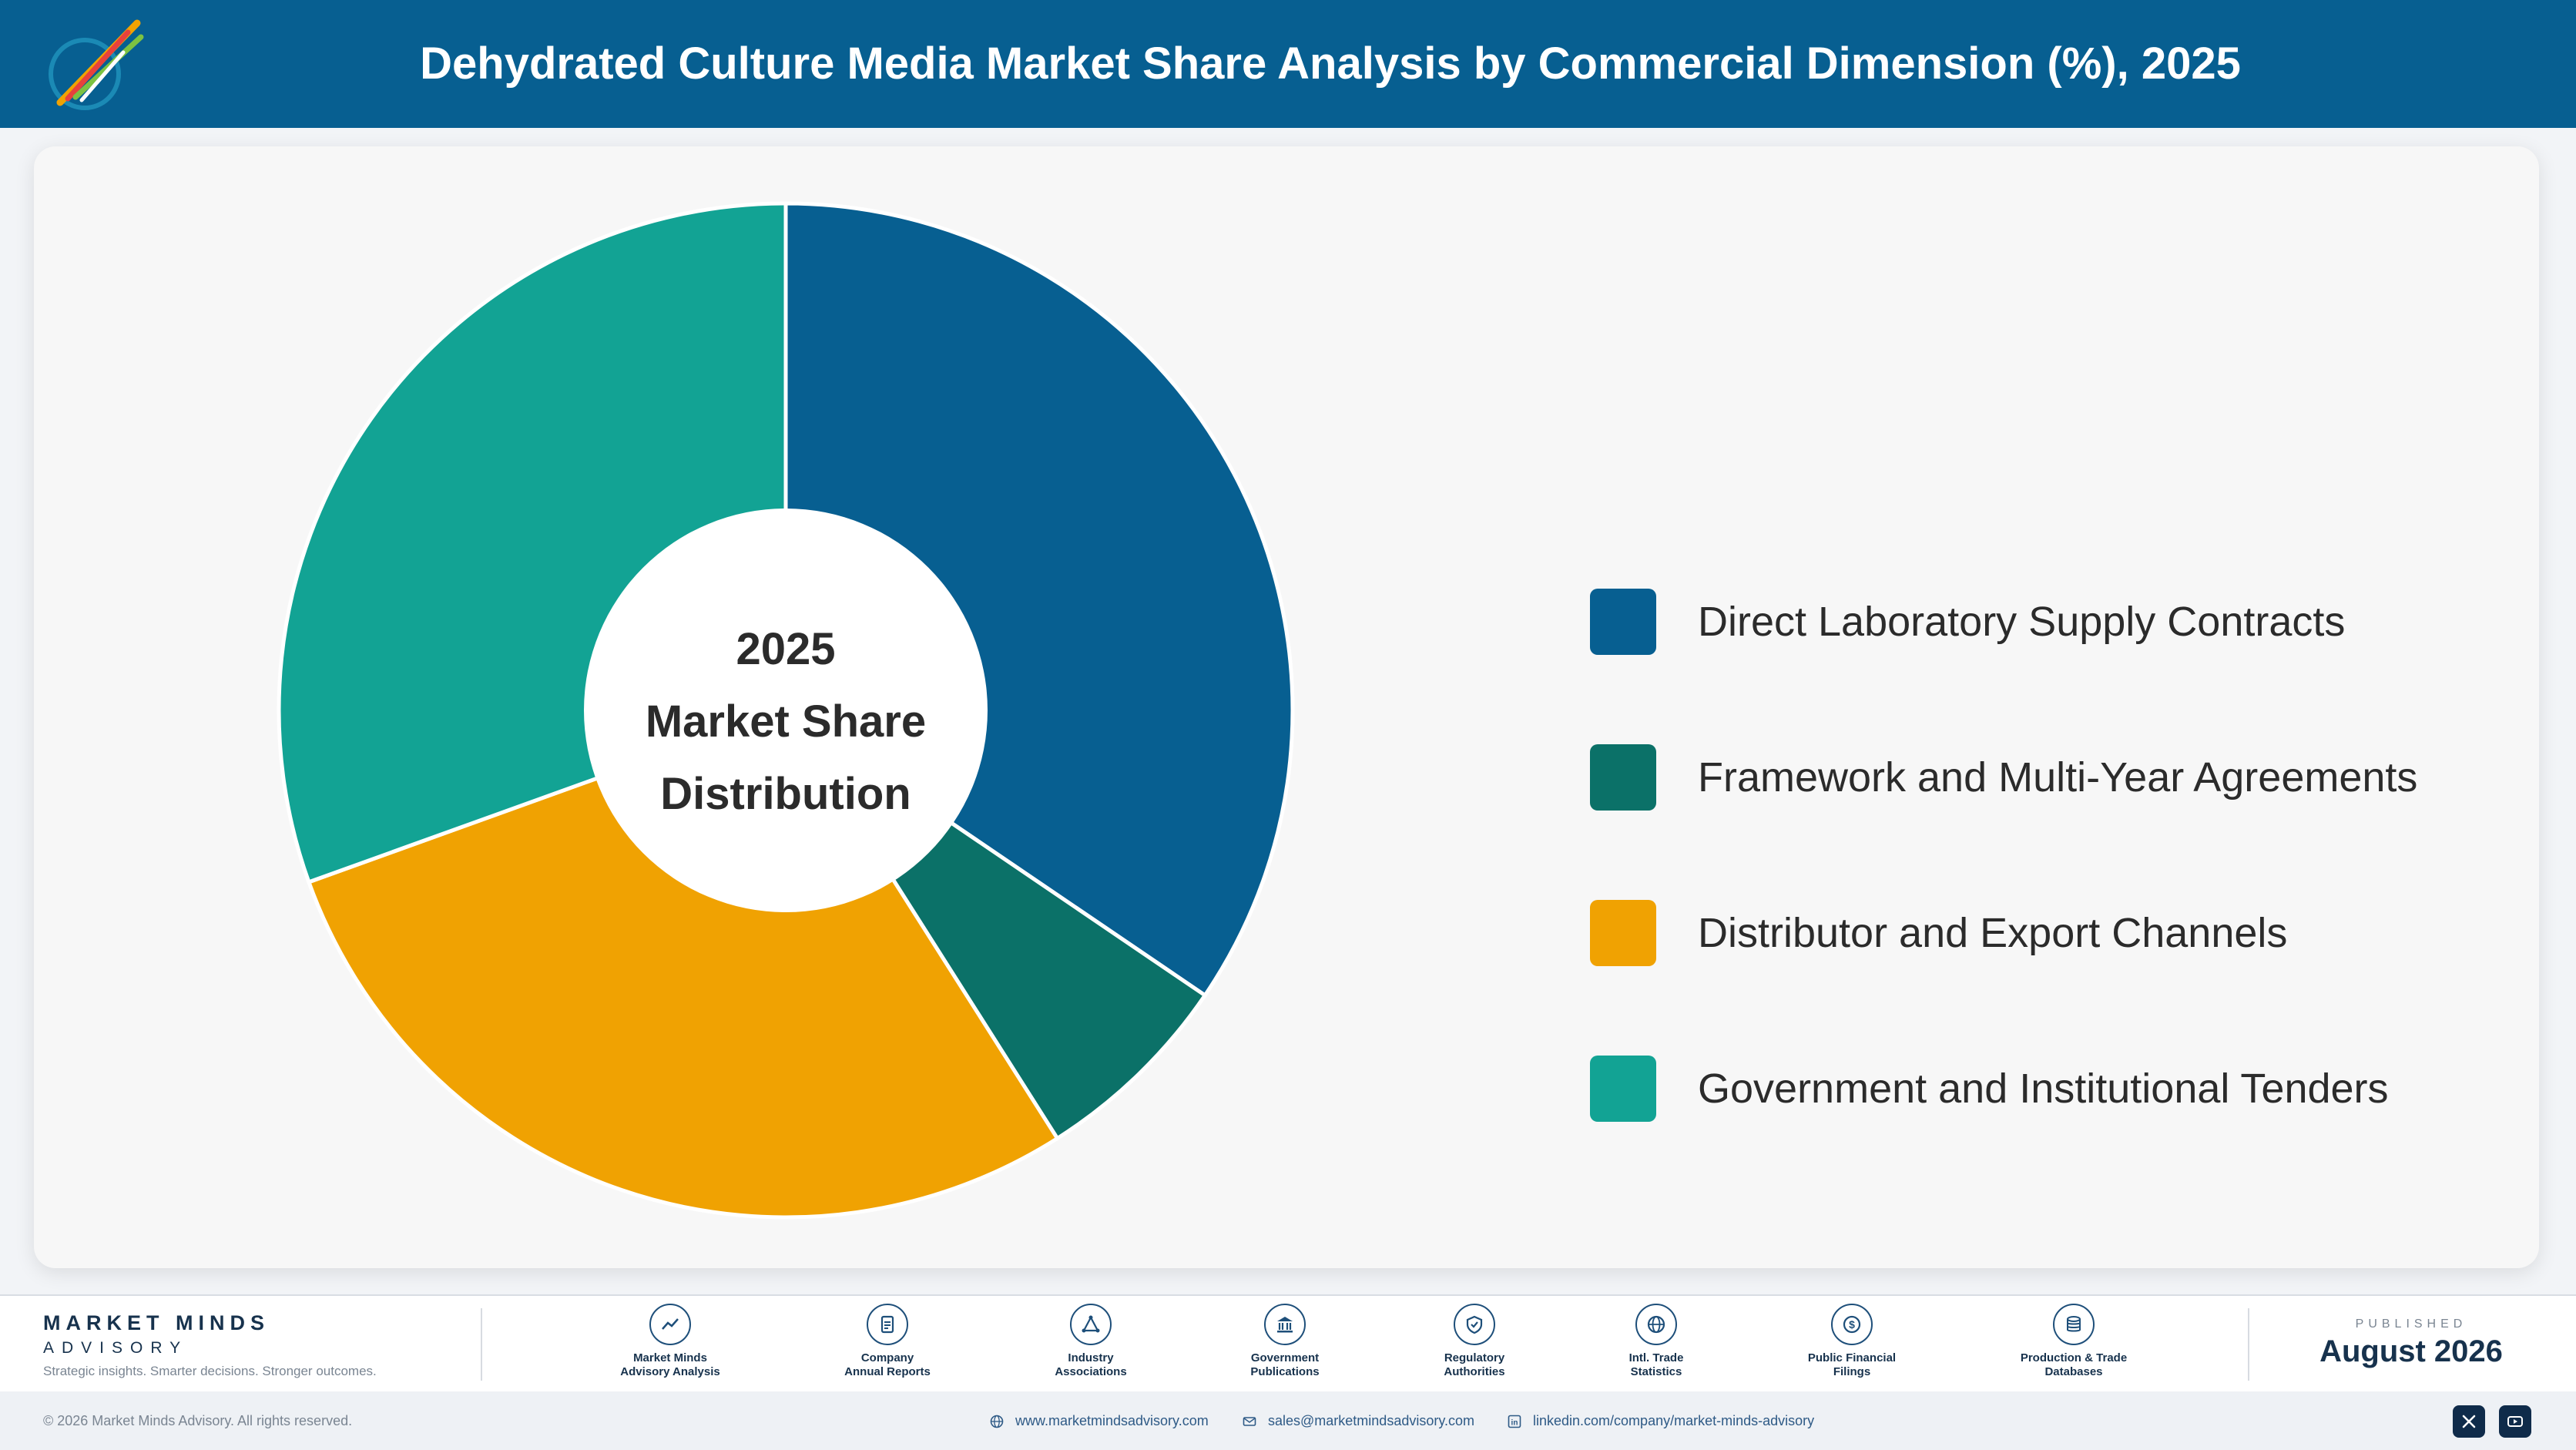 The height and width of the screenshot is (1450, 2576). I want to click on source-label: Industry Associations, so click(1091, 1364).